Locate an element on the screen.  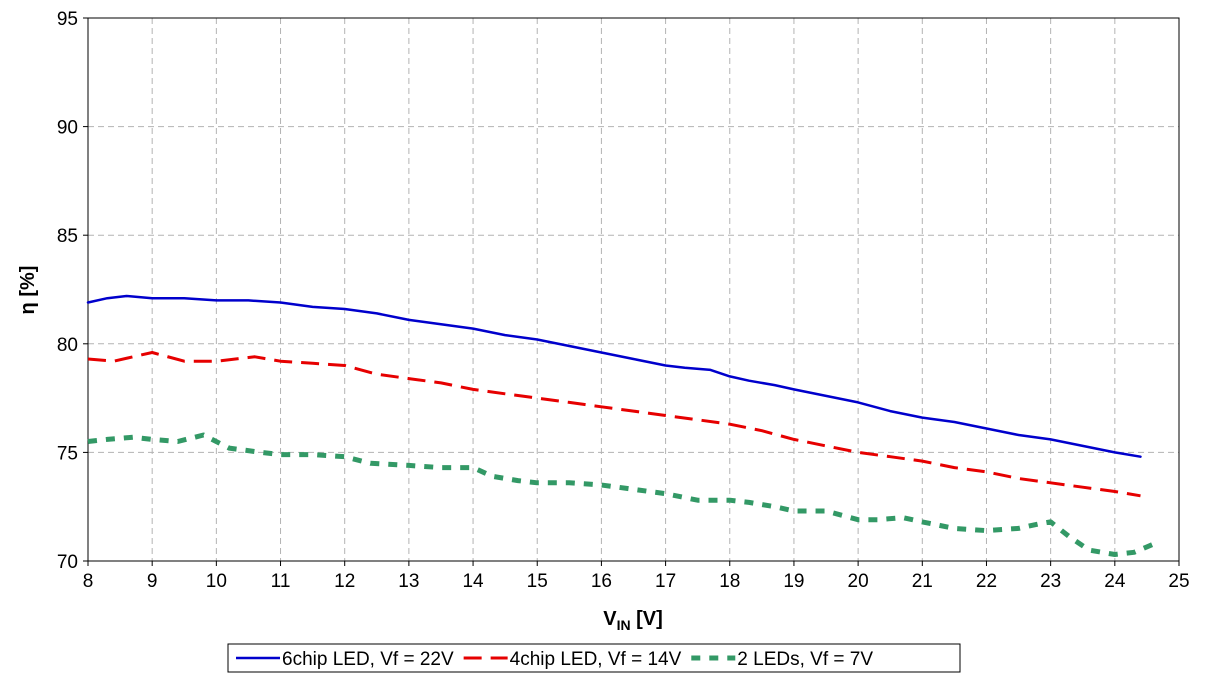
x-tick-label: 13 is located at coordinates (408, 581).